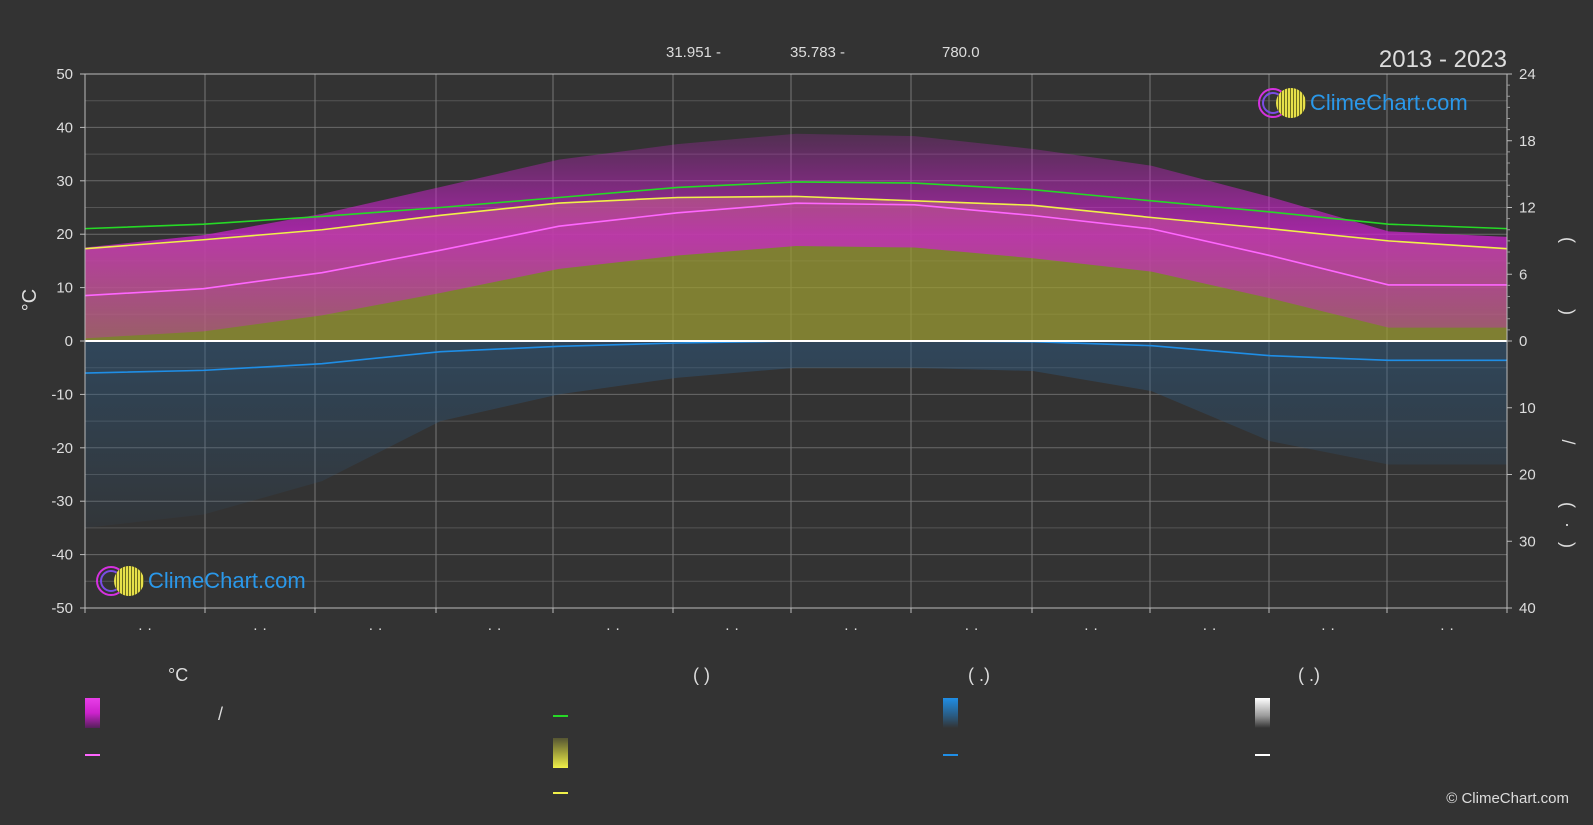 Image resolution: width=1593 pixels, height=825 pixels. I want to click on left-tick-label: -30, so click(62, 501).